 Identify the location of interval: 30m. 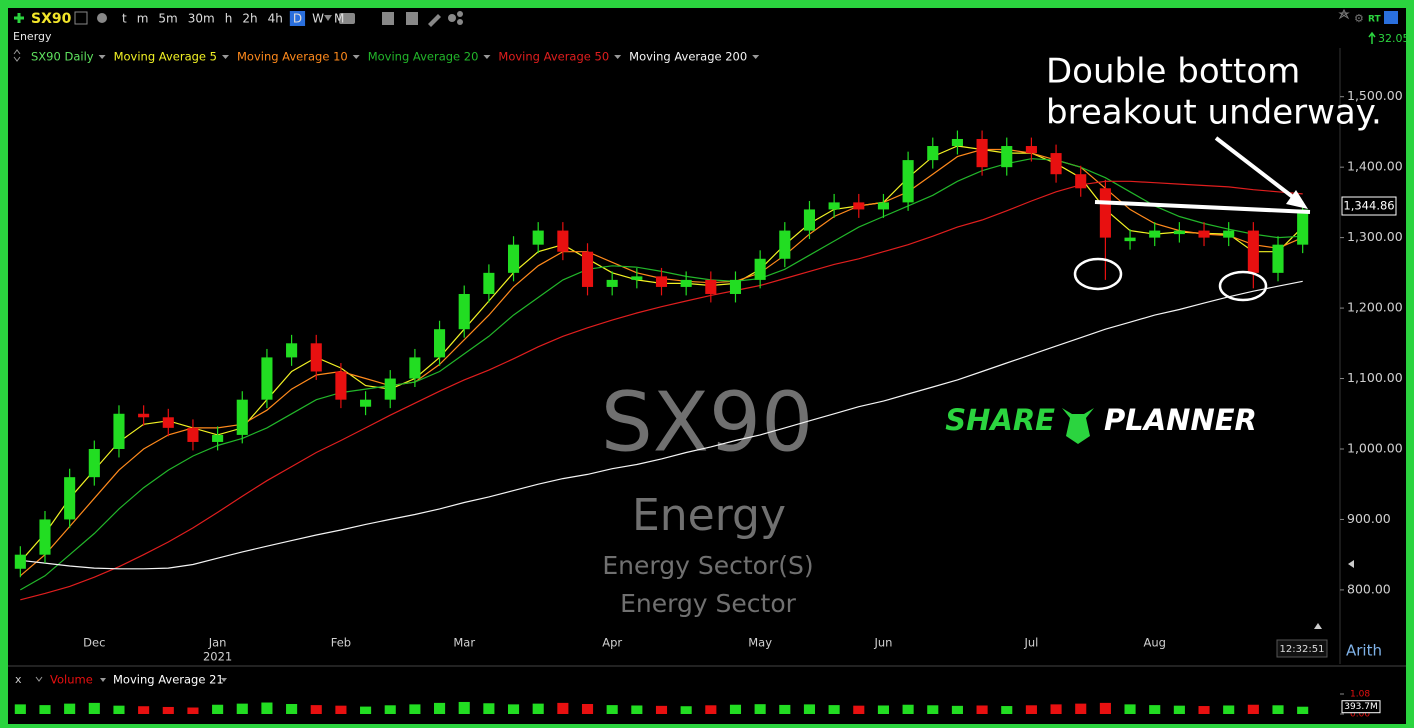
(201, 19).